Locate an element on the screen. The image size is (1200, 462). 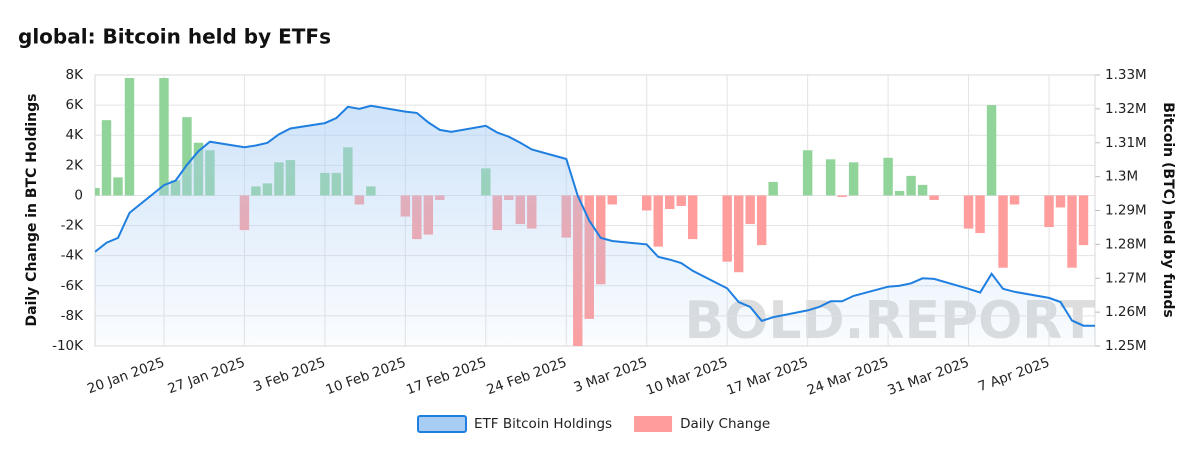
x-tick-label: 17 Feb 2025 is located at coordinates (446, 376).